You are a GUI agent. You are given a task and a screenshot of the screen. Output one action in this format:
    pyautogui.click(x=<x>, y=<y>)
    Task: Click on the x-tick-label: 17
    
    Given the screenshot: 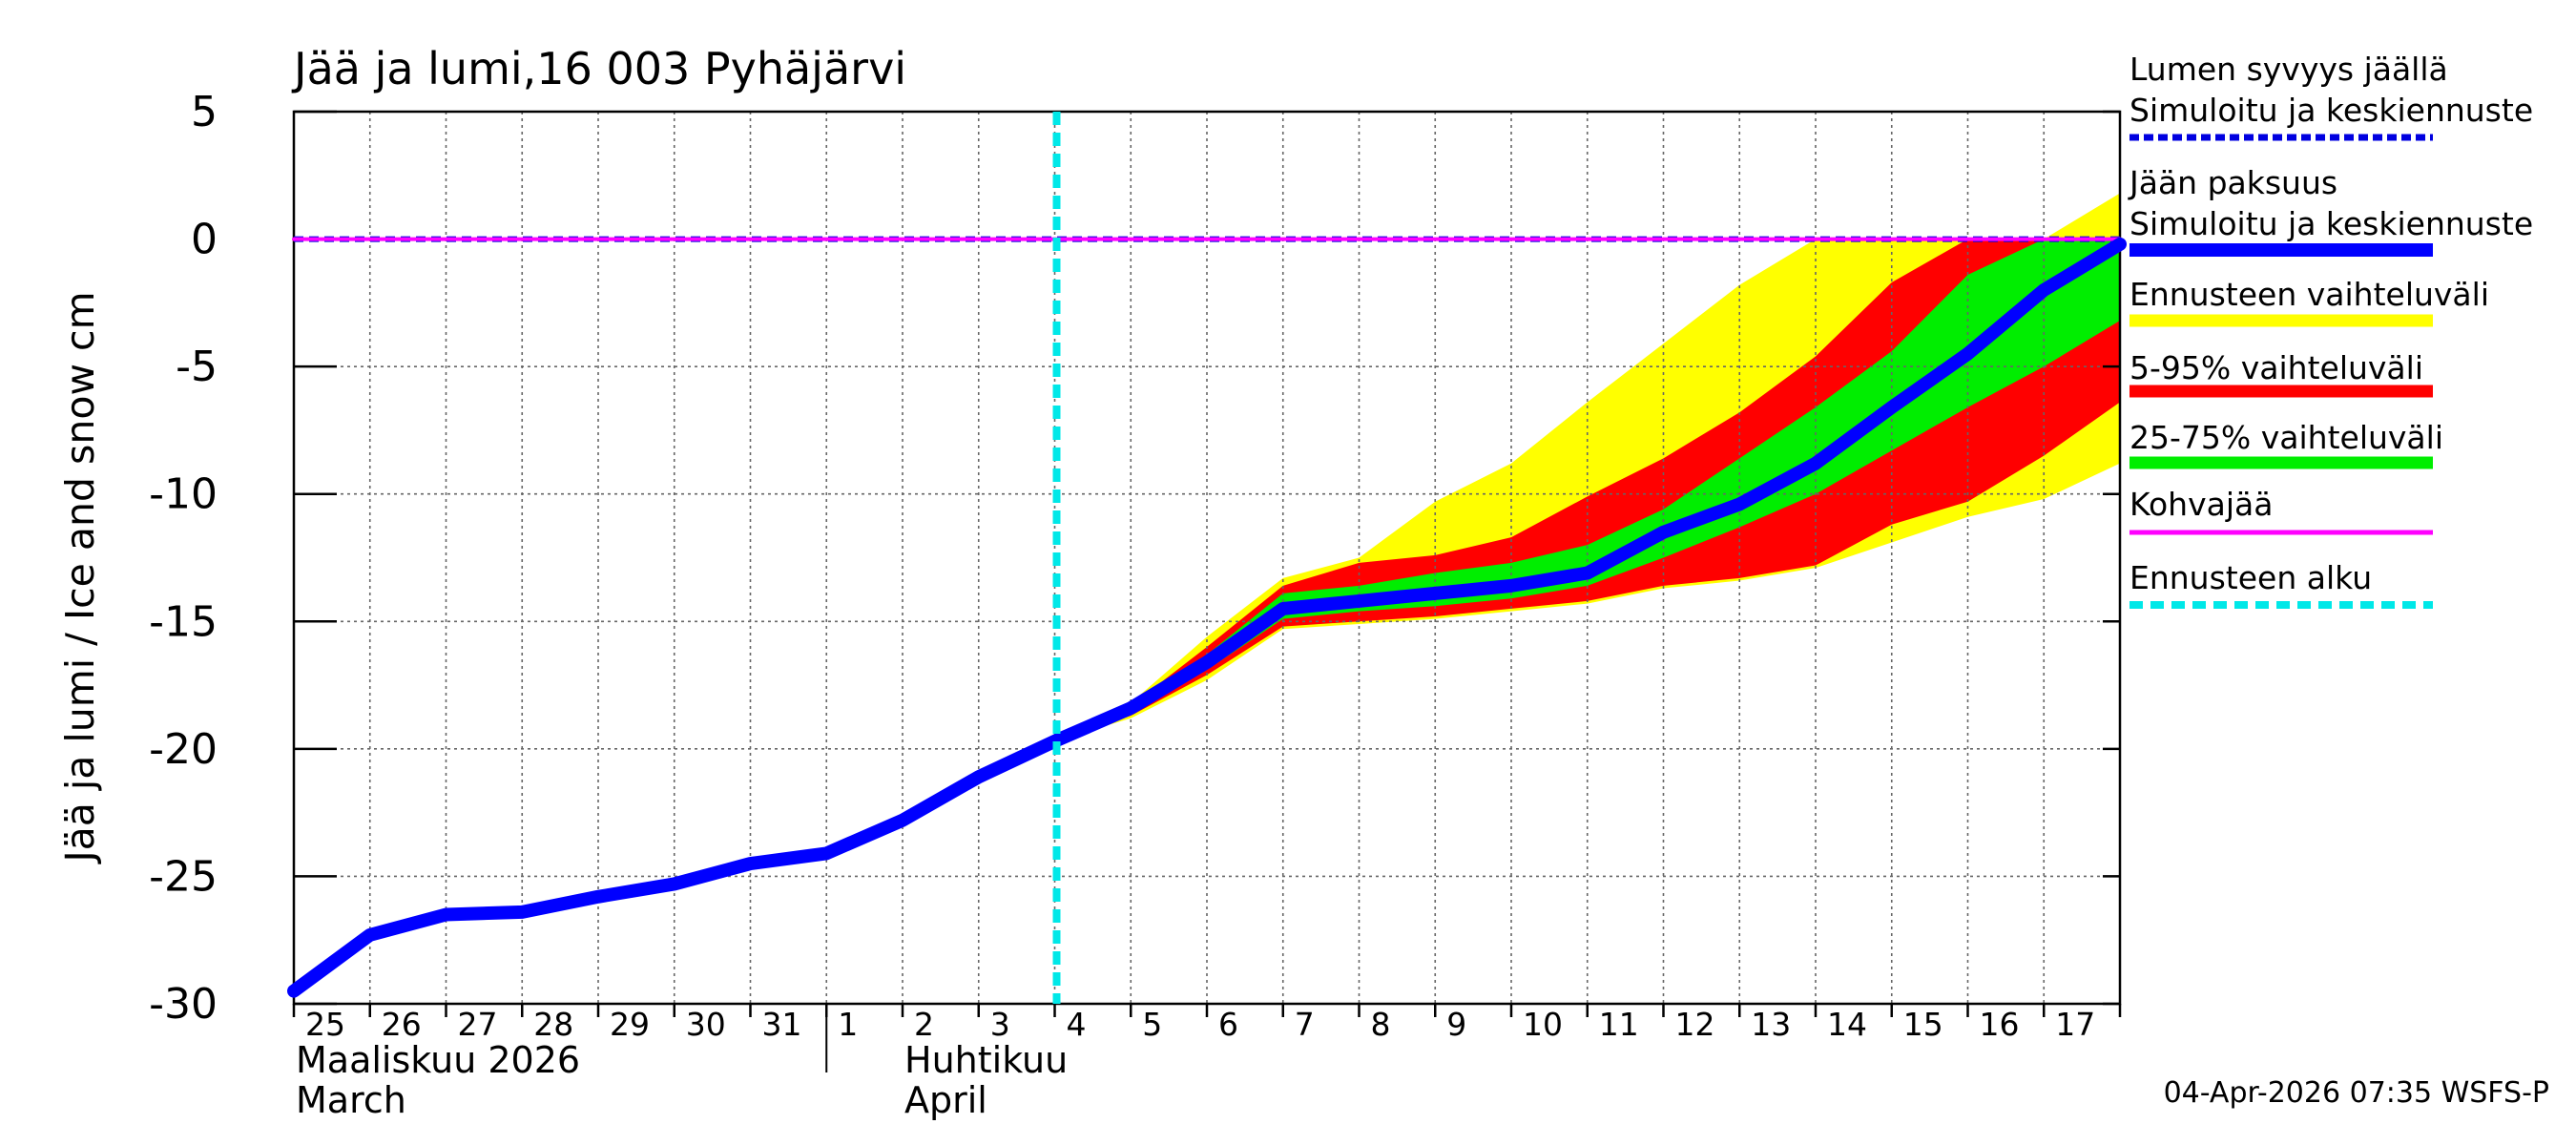 What is the action you would take?
    pyautogui.click(x=2075, y=1025)
    